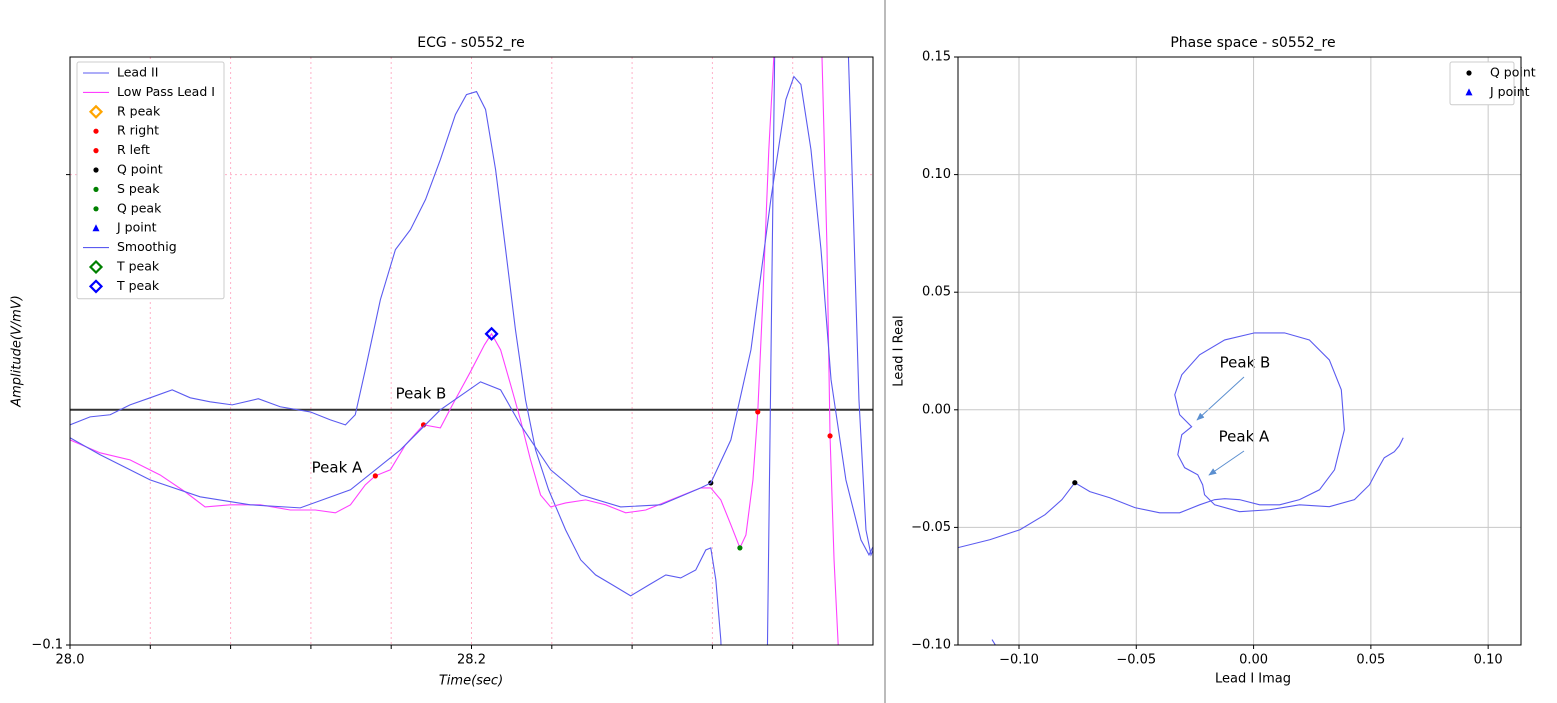 The image size is (1557, 703). What do you see at coordinates (1253, 660) in the screenshot?
I see `x-tick-label: 0.00` at bounding box center [1253, 660].